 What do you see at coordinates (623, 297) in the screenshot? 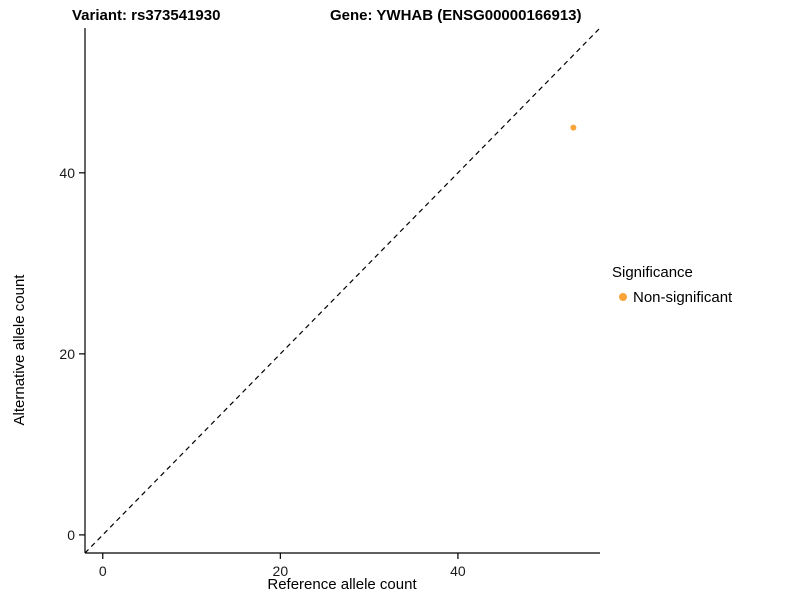
I see `legend-key-dot` at bounding box center [623, 297].